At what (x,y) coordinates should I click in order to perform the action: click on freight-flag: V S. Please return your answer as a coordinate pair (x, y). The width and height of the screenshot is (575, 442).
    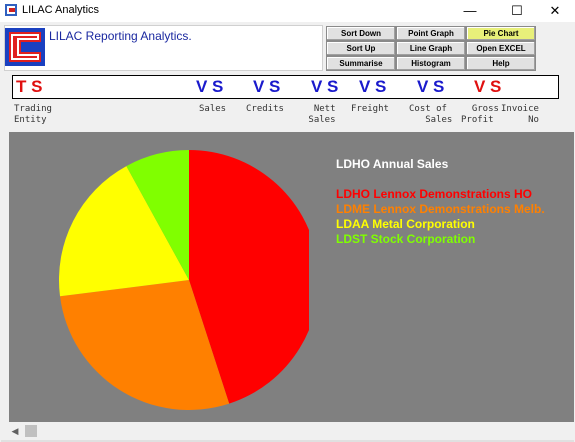
    Looking at the image, I should click on (373, 86).